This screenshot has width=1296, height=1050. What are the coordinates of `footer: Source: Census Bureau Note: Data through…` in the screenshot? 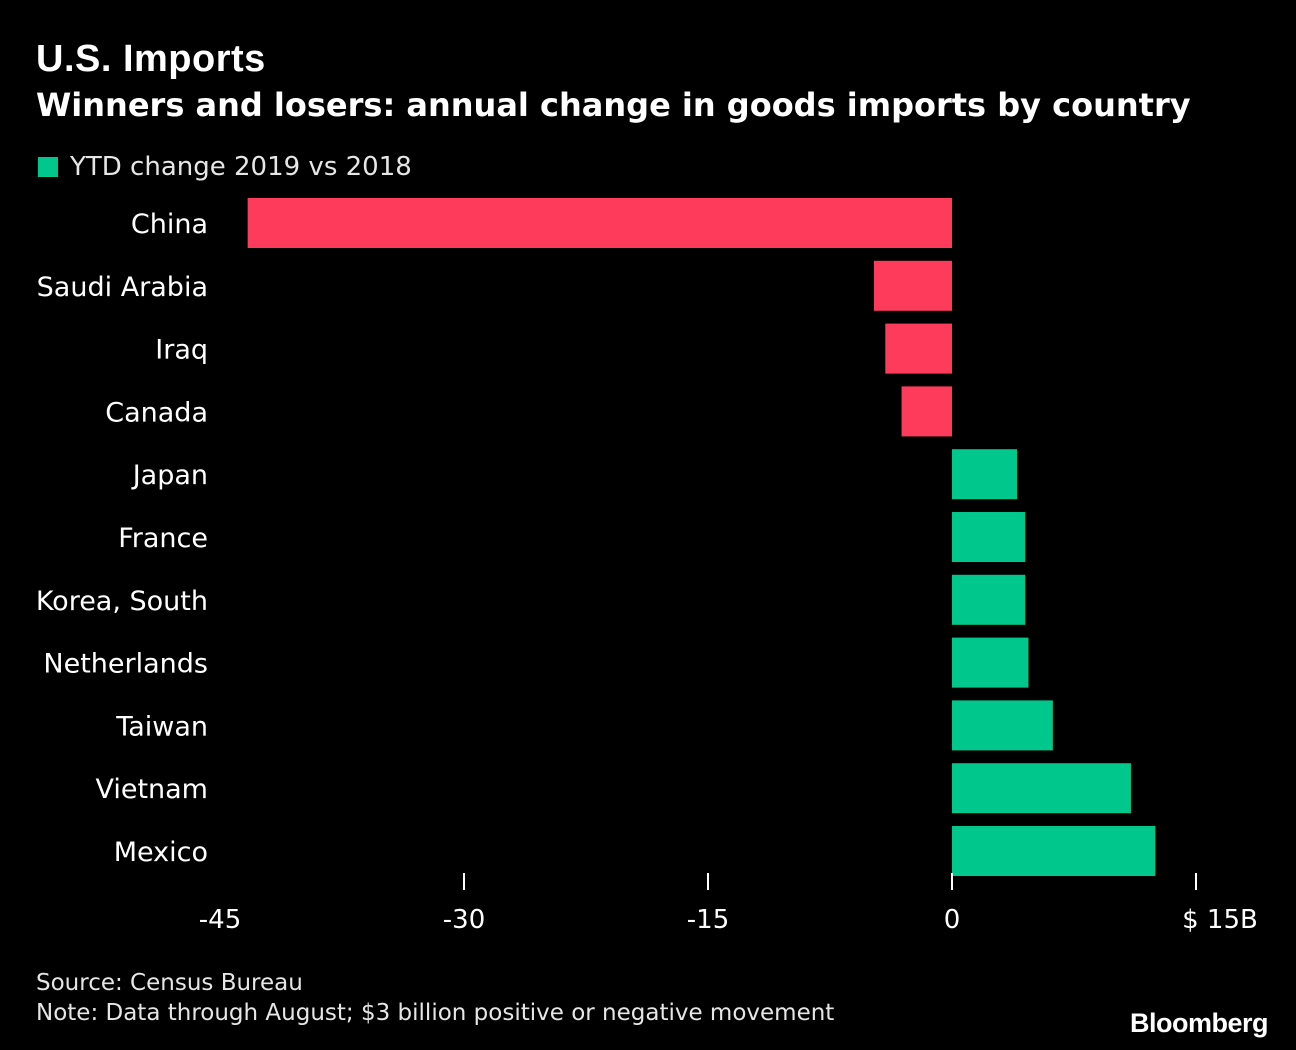 It's located at (435, 998).